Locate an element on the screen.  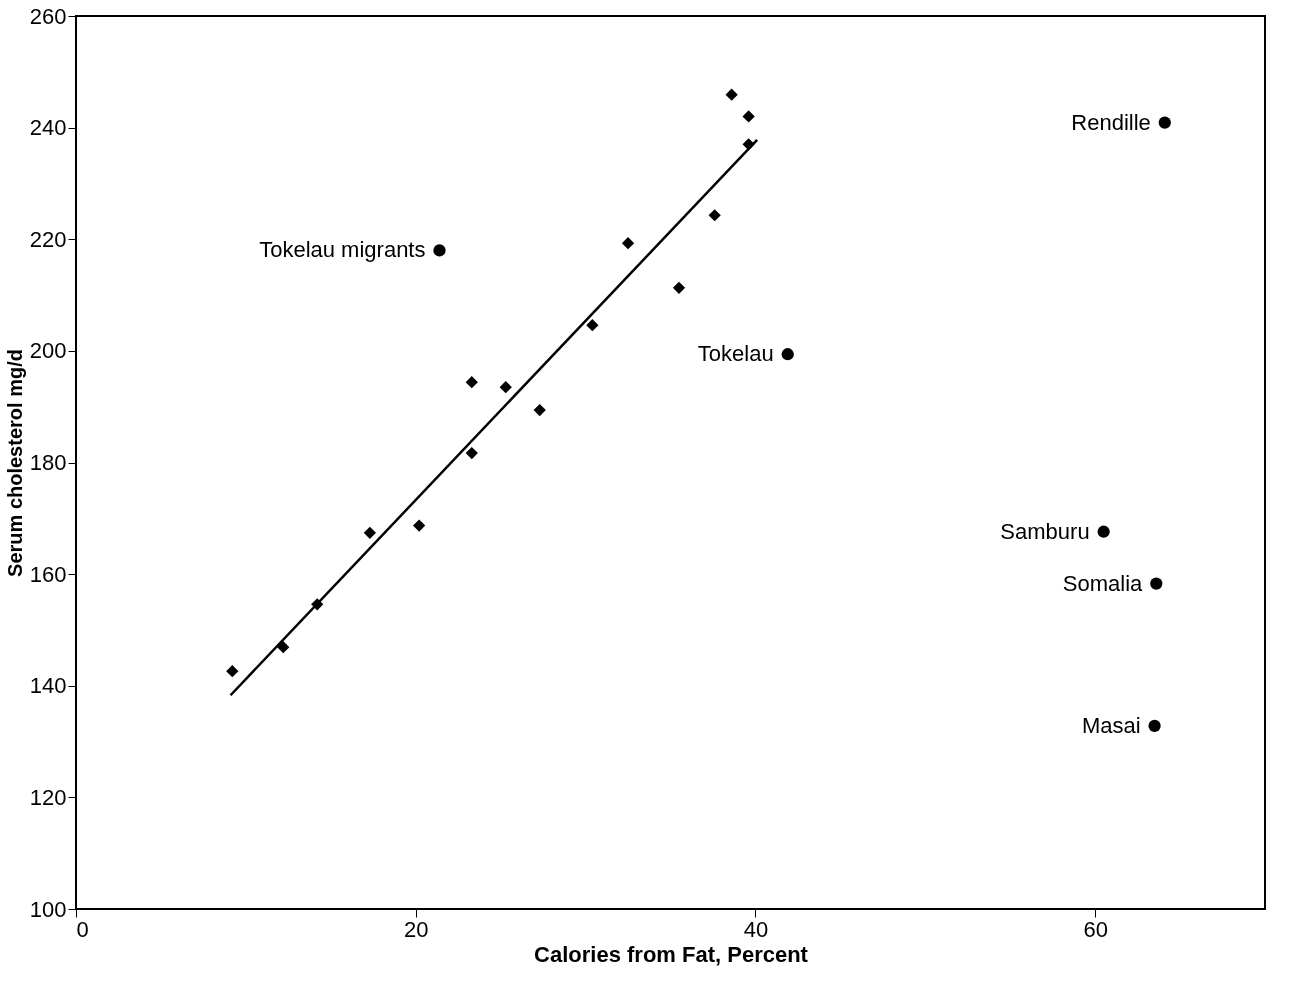
y-tick-label: 200 is located at coordinates (48, 351).